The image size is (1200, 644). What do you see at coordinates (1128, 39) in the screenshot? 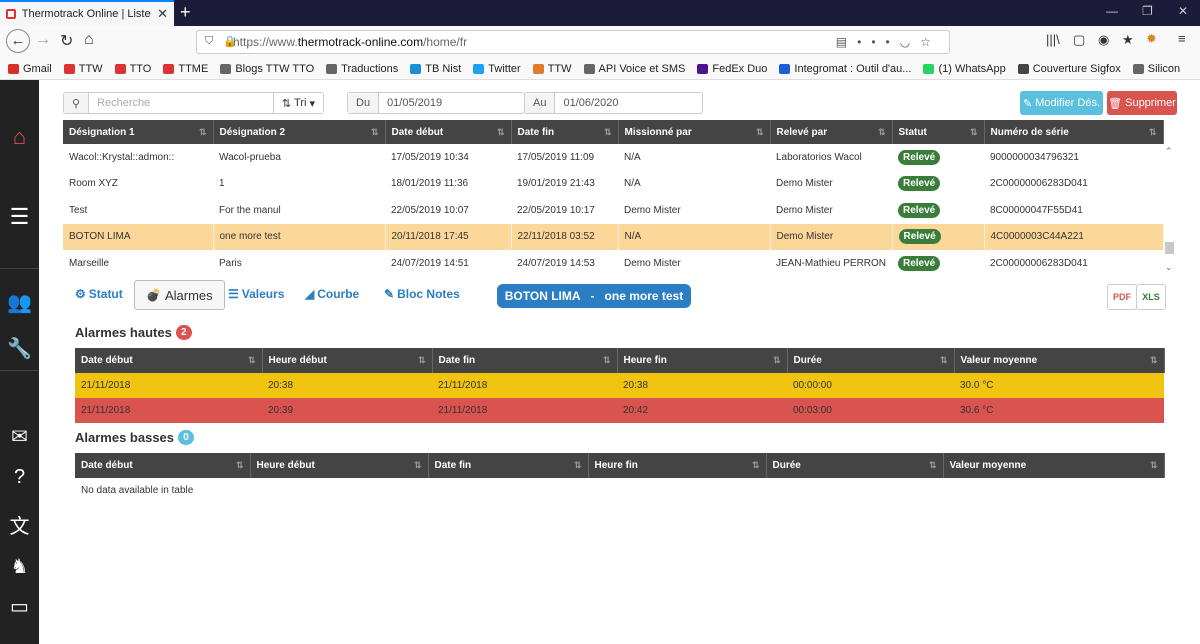
I see `star-icon: ★` at bounding box center [1128, 39].